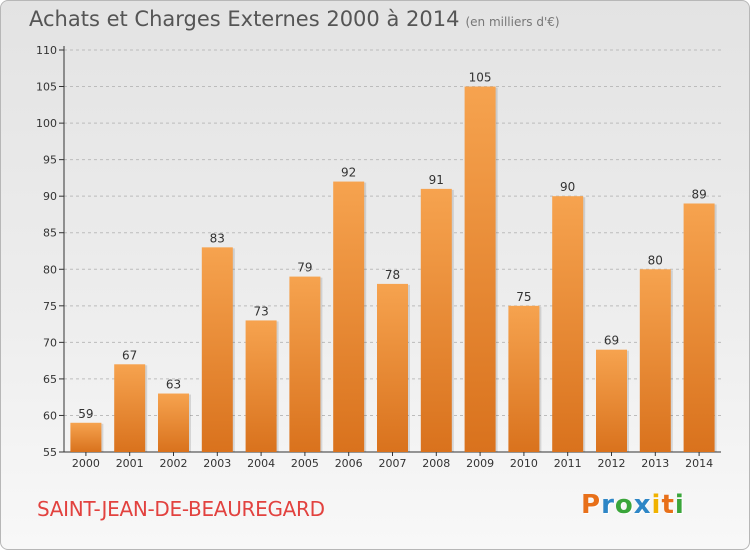  What do you see at coordinates (699, 463) in the screenshot?
I see `x-tick-label: 2014` at bounding box center [699, 463].